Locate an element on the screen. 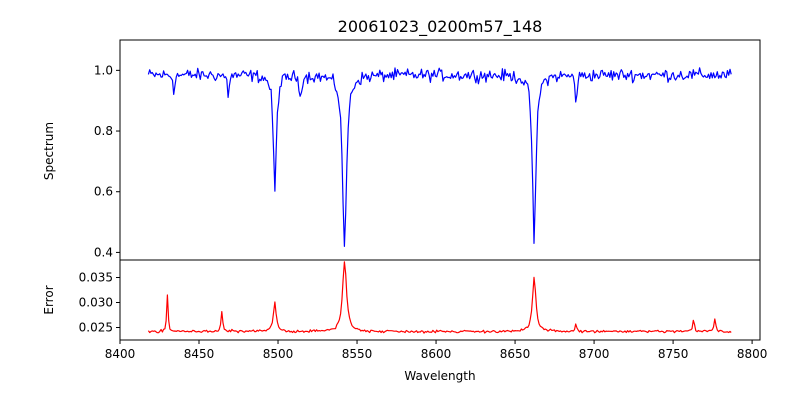  x-tick-label: 8500 is located at coordinates (278, 354).